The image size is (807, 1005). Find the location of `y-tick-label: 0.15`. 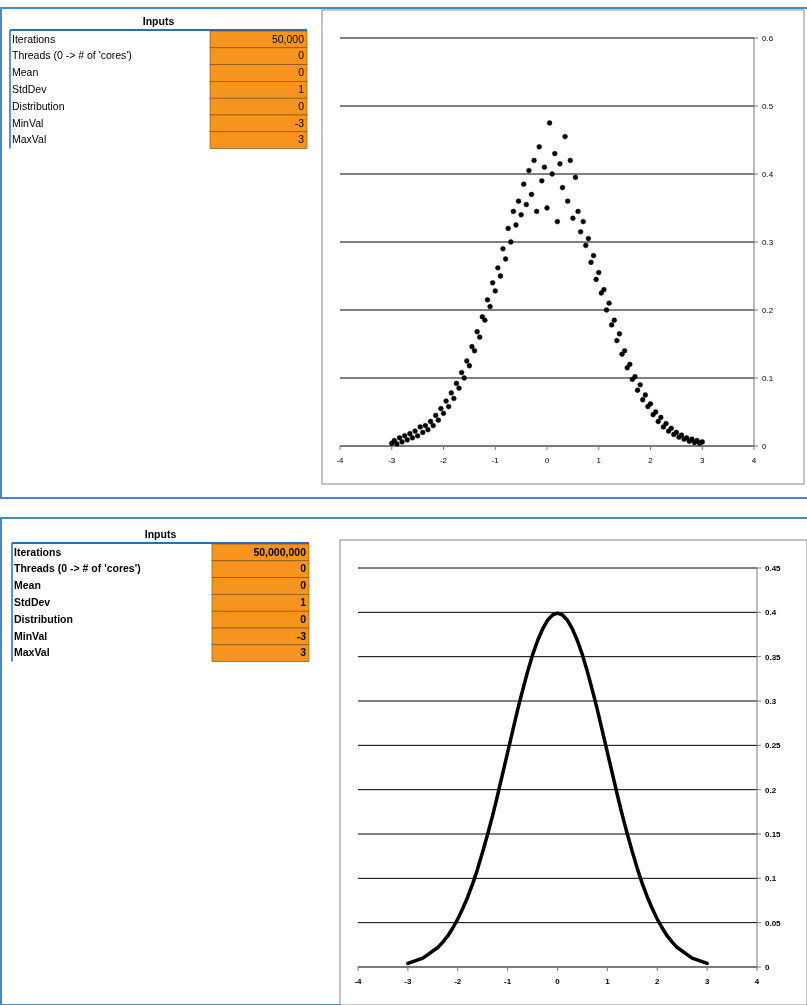

y-tick-label: 0.15 is located at coordinates (773, 834).